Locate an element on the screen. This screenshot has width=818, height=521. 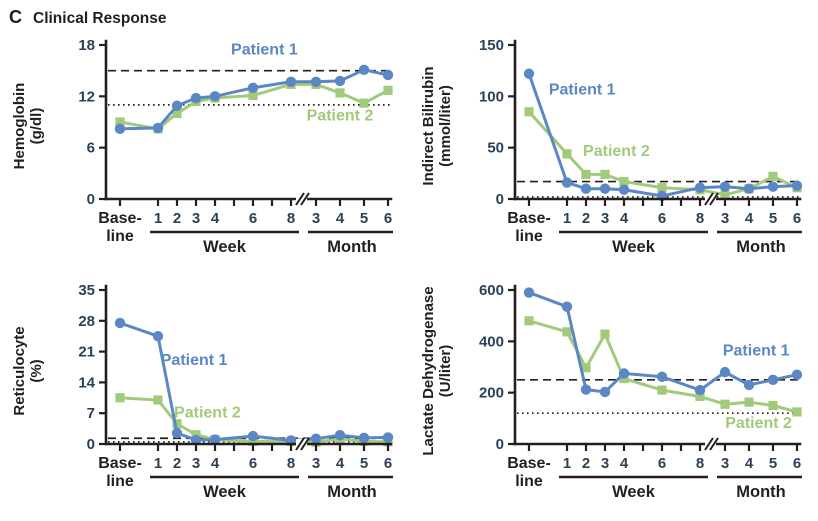
y-tick-label: 150 is located at coordinates (491, 45).